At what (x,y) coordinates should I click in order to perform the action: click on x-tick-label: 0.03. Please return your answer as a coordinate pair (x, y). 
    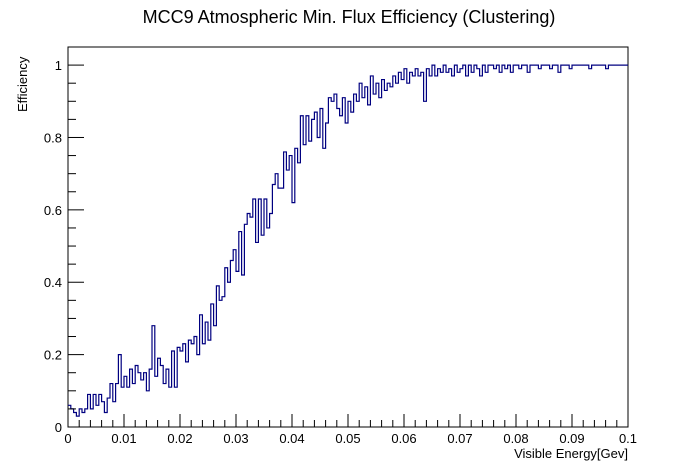
    Looking at the image, I should click on (235, 438).